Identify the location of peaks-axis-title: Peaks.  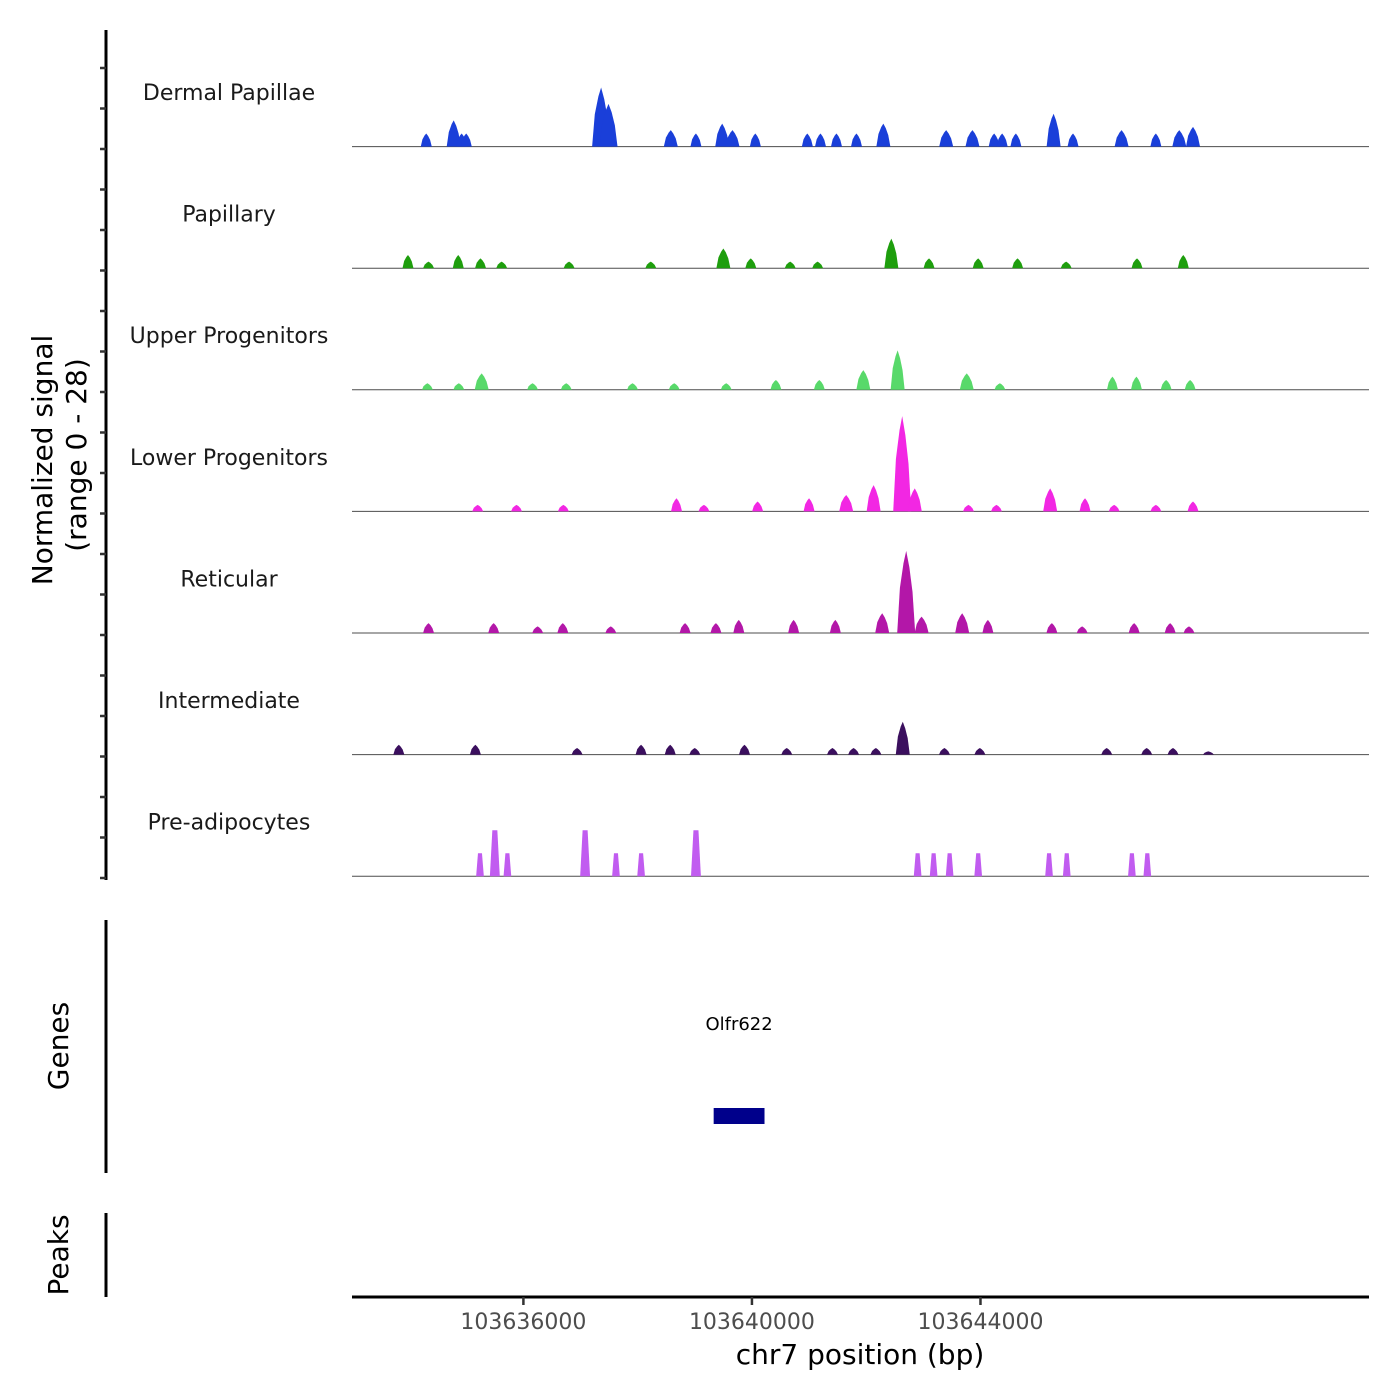
(58, 1254).